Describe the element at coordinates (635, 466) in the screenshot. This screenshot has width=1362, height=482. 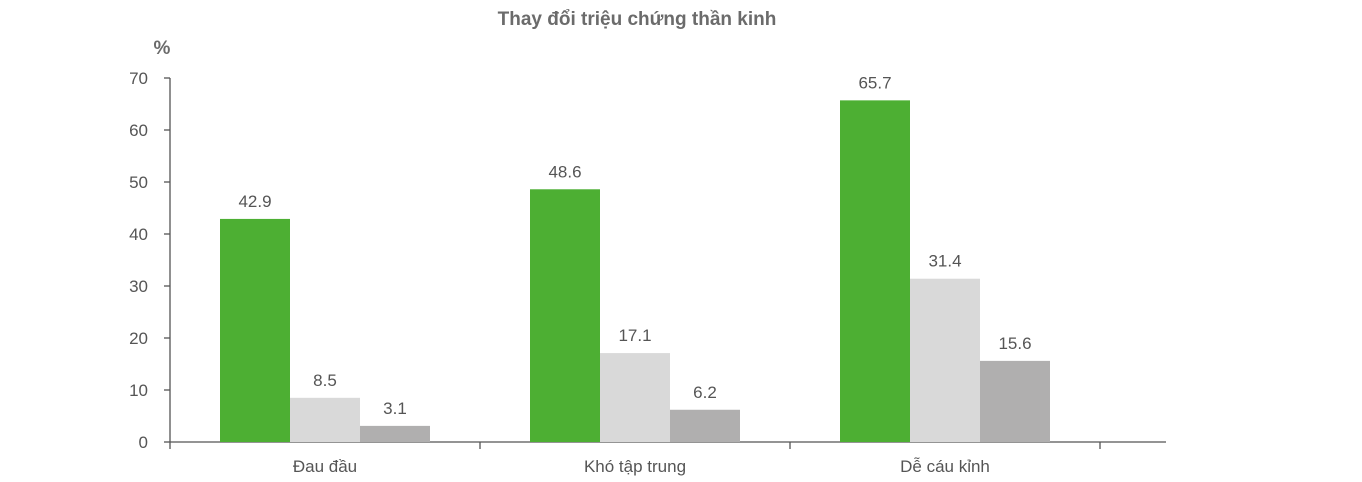
I see `category-label: Khó tập trung` at that location.